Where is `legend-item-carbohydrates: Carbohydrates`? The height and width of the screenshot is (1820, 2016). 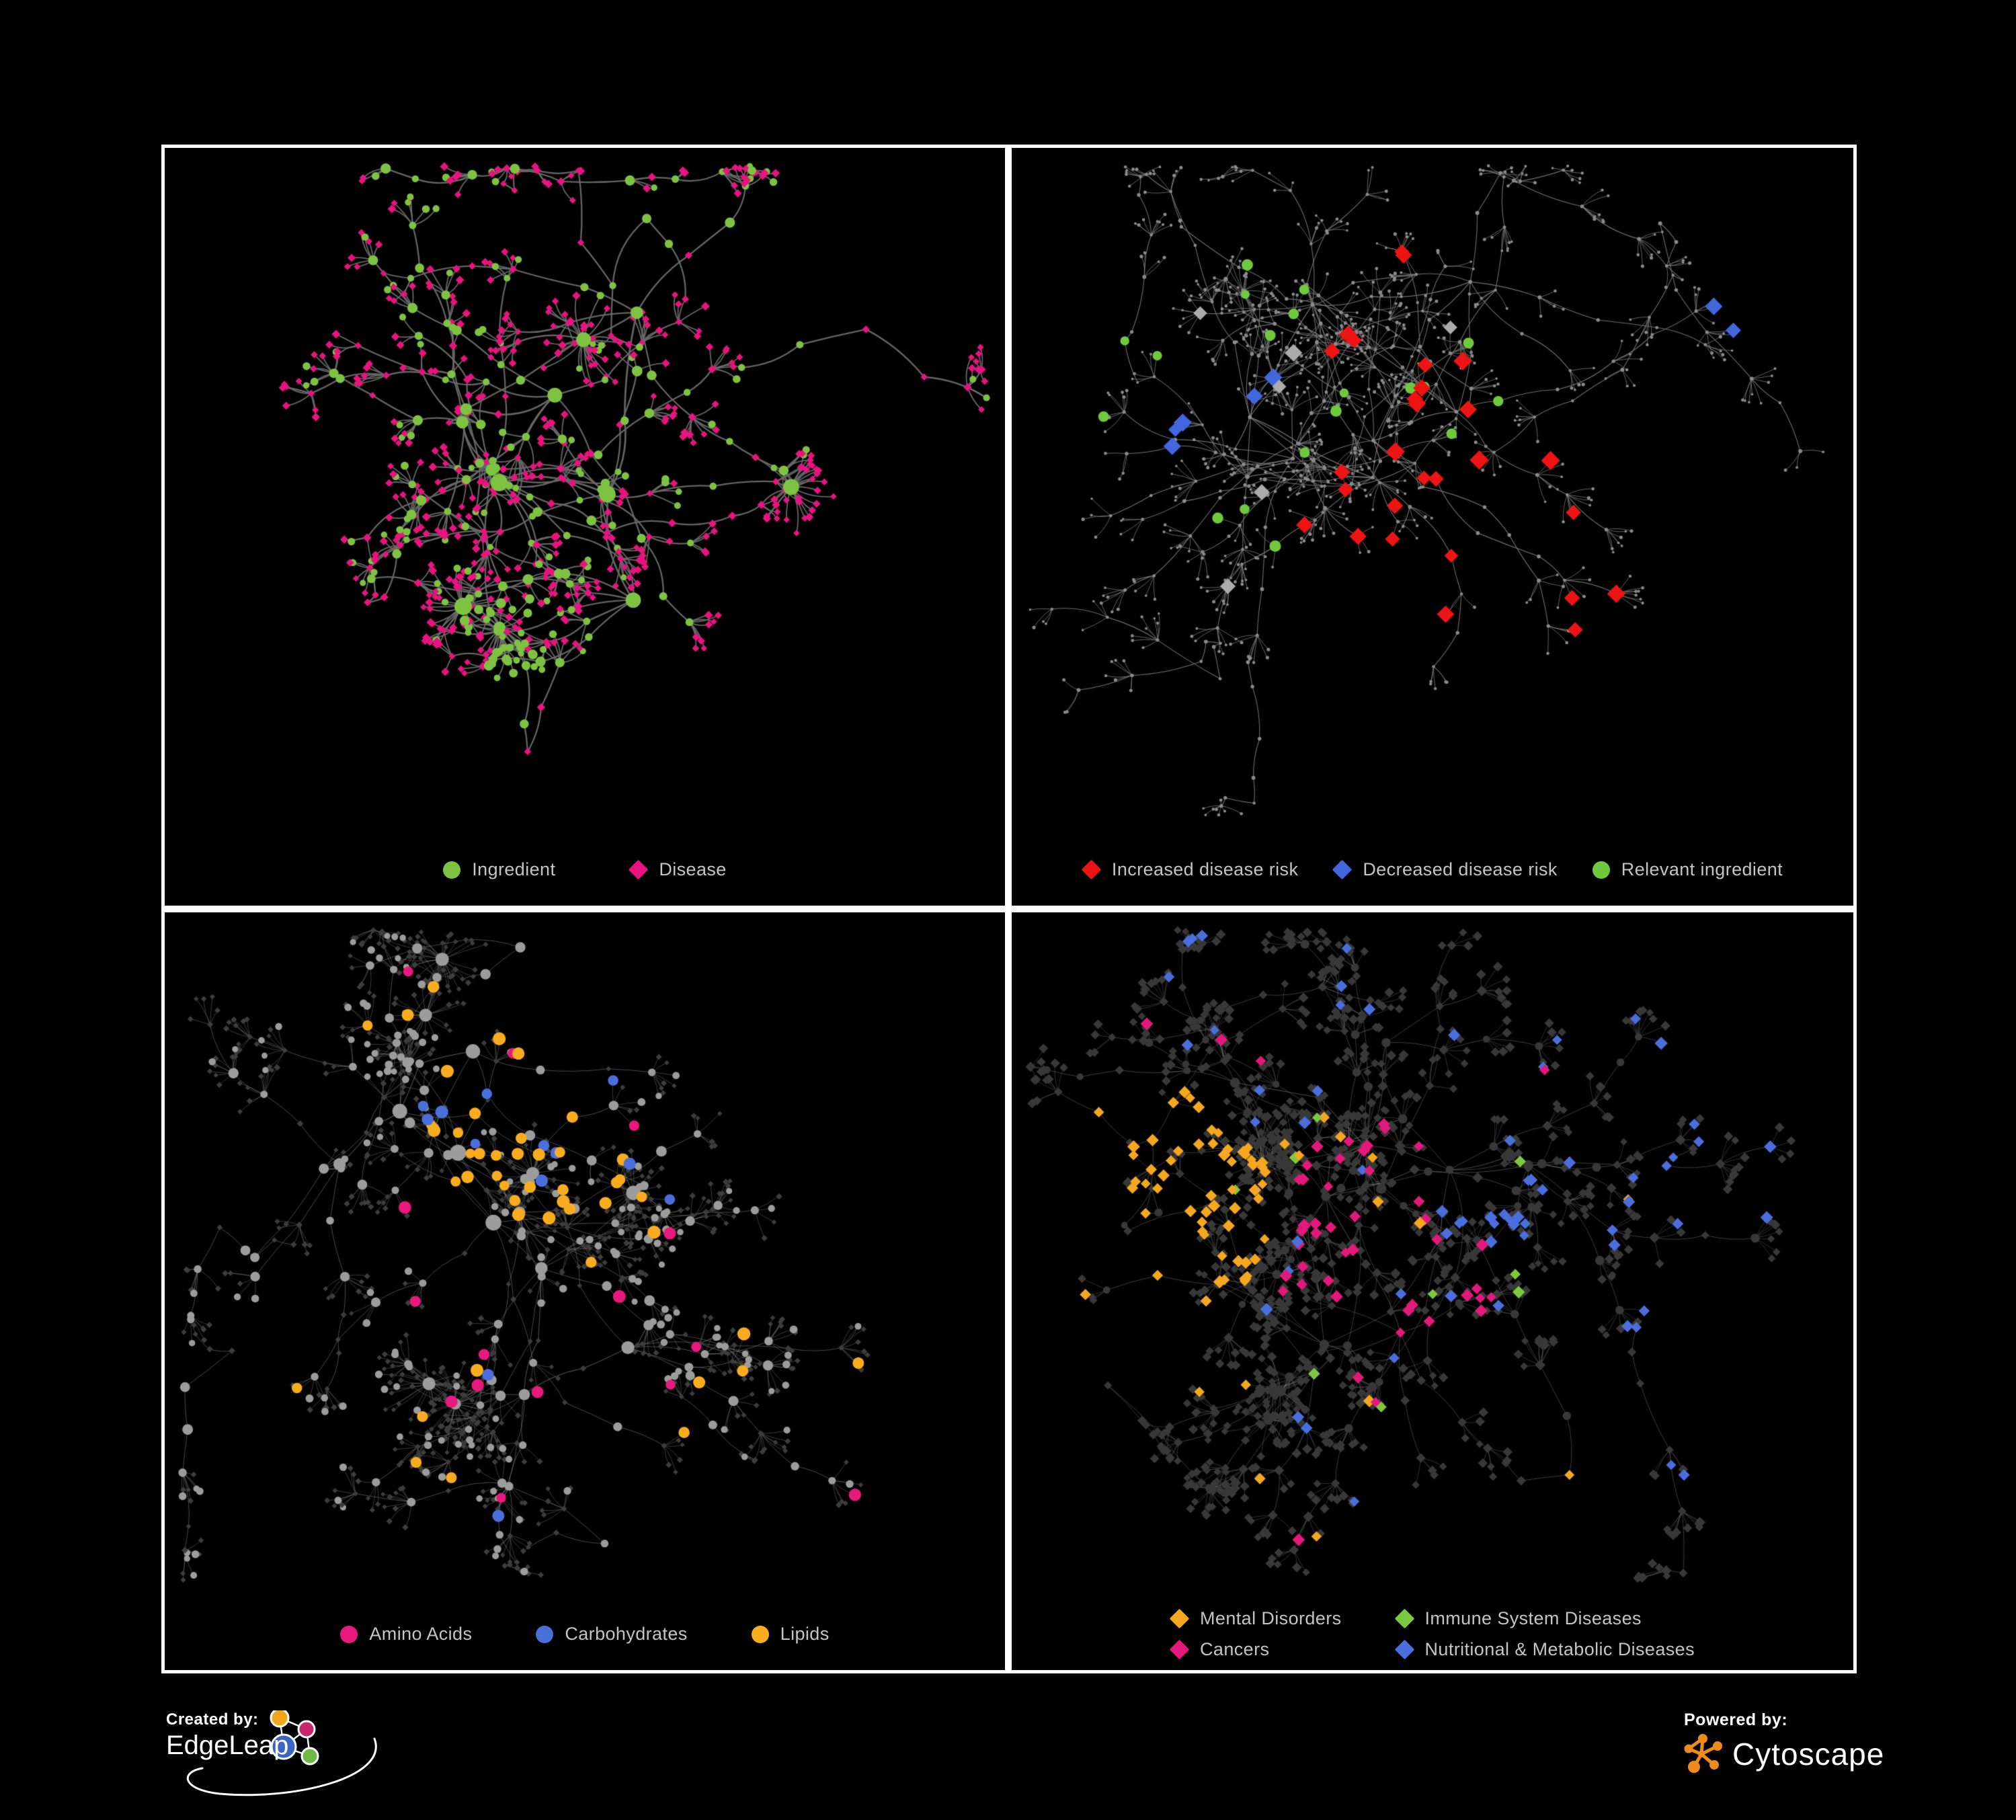 legend-item-carbohydrates: Carbohydrates is located at coordinates (611, 1634).